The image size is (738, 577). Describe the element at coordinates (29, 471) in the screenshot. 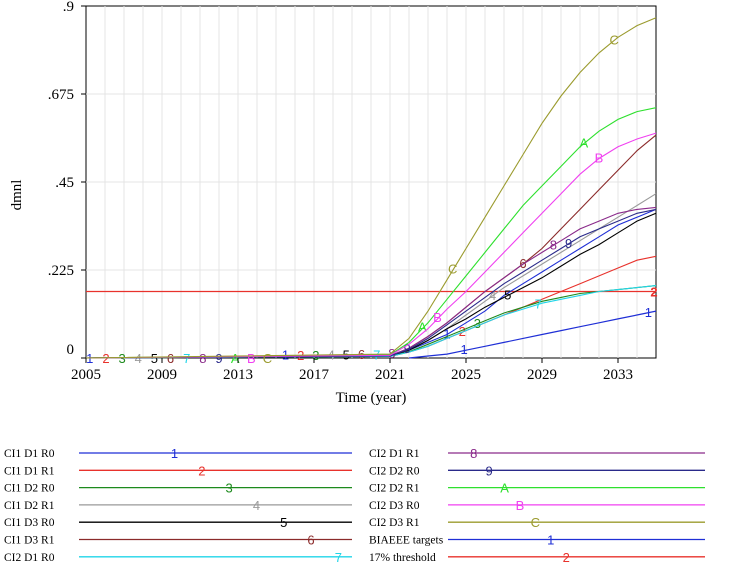

I see `legend-label: CI1 D1 R1` at that location.